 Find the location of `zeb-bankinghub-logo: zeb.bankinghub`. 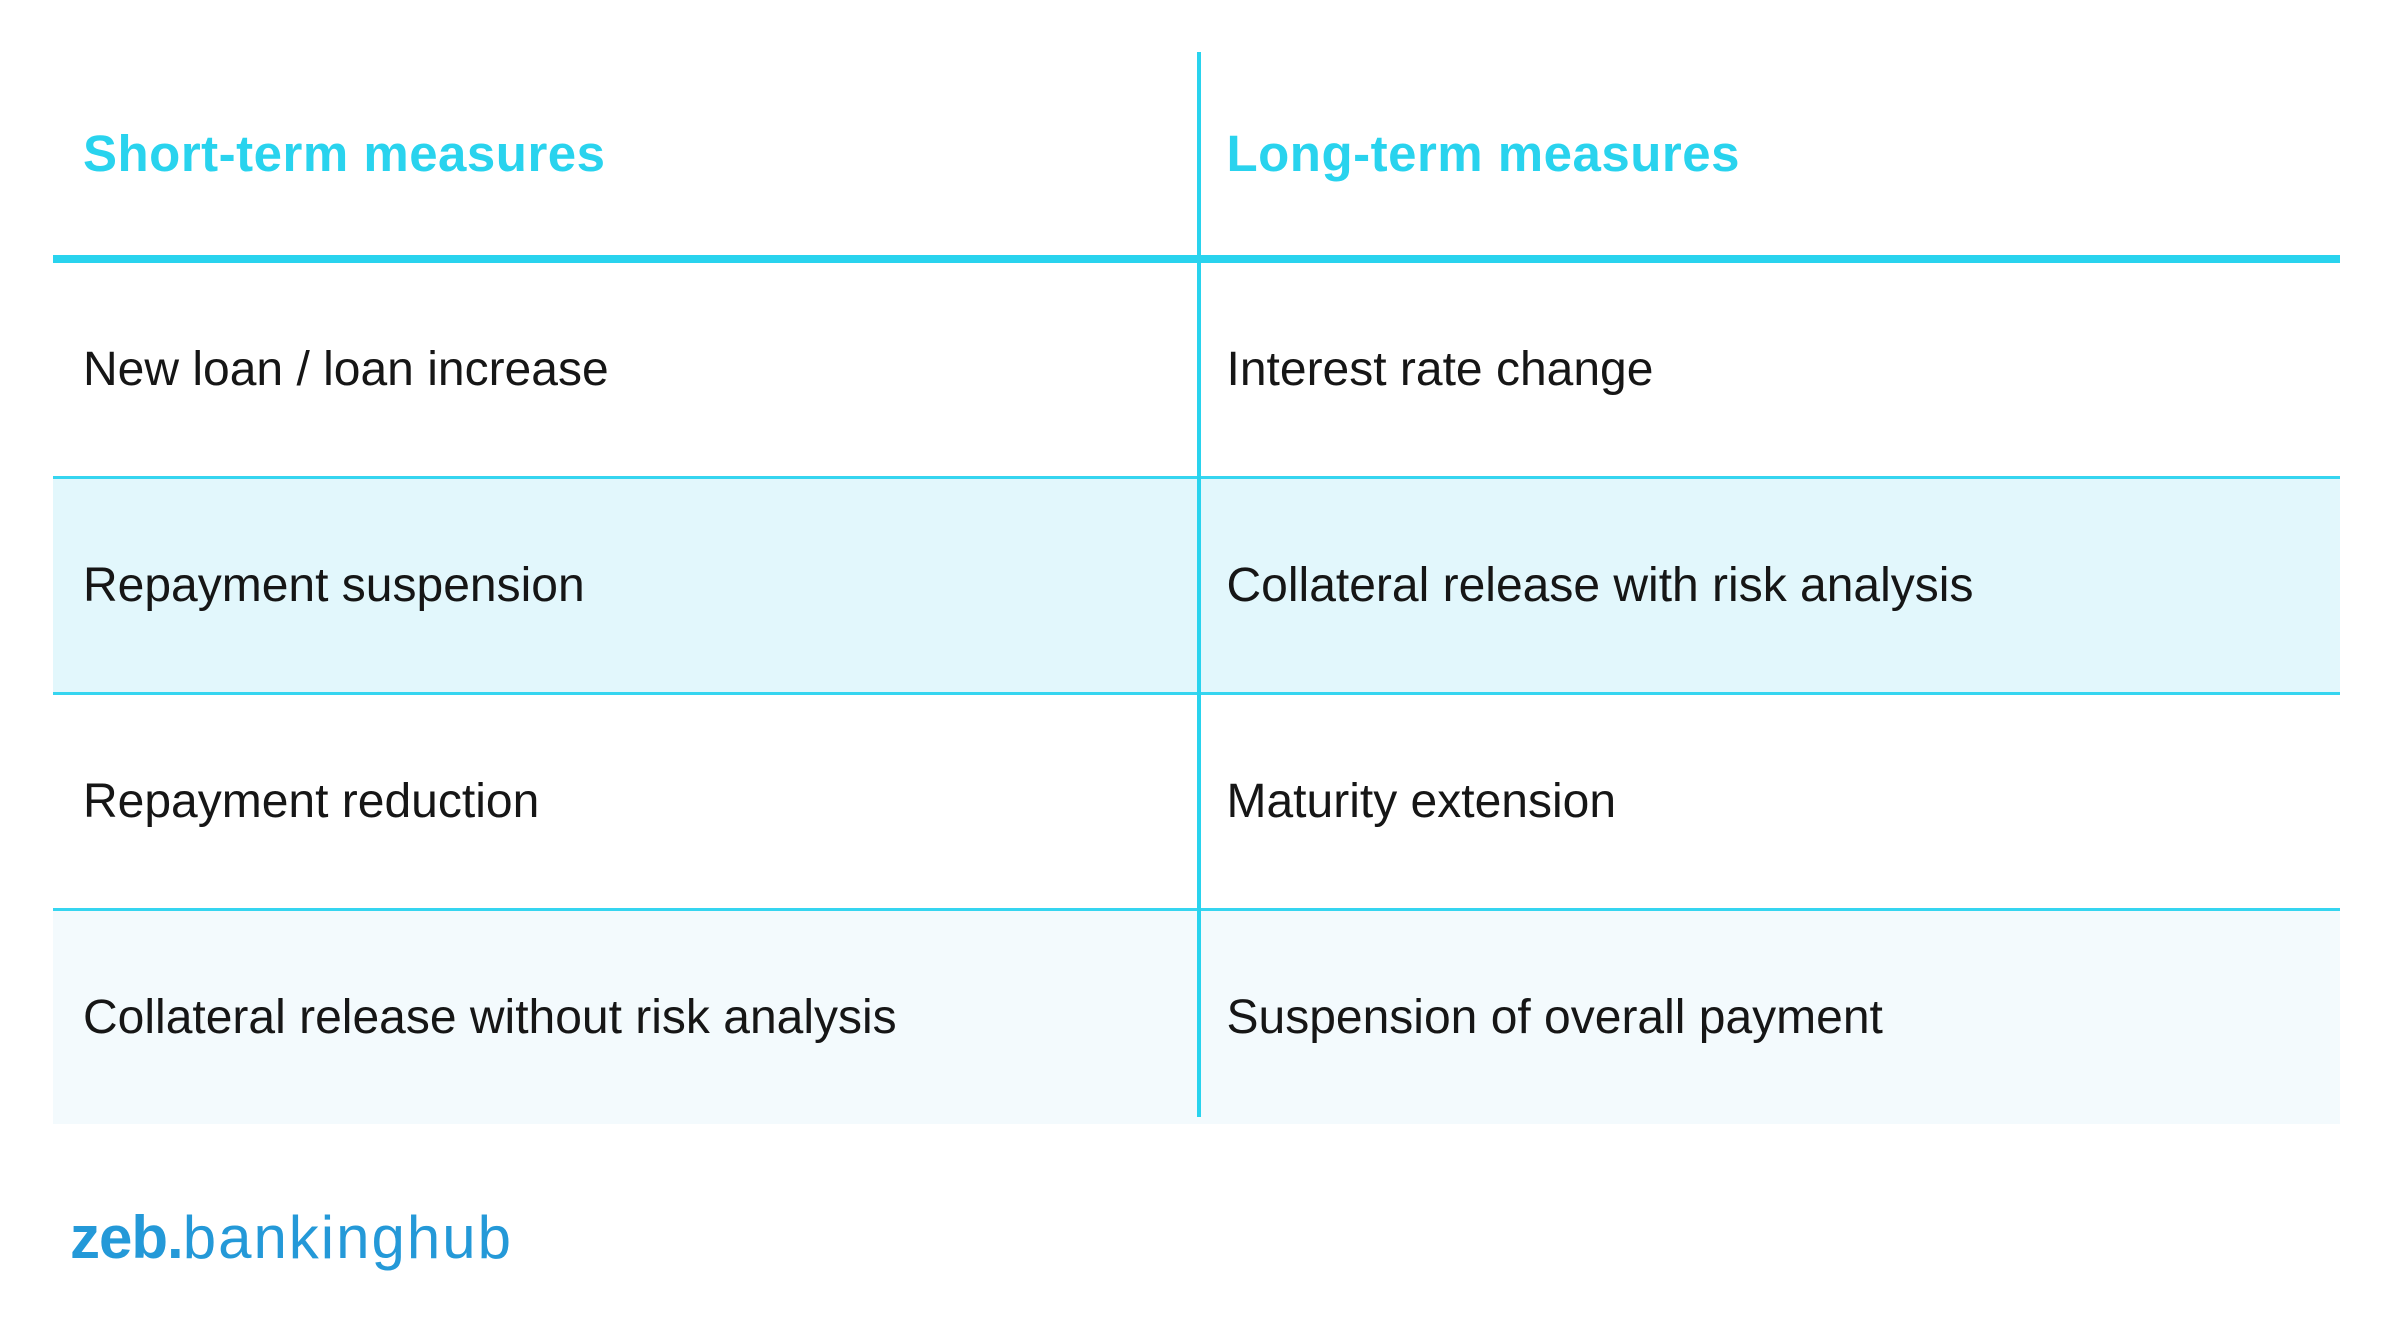

zeb-bankinghub-logo: zeb.bankinghub is located at coordinates (291, 1237).